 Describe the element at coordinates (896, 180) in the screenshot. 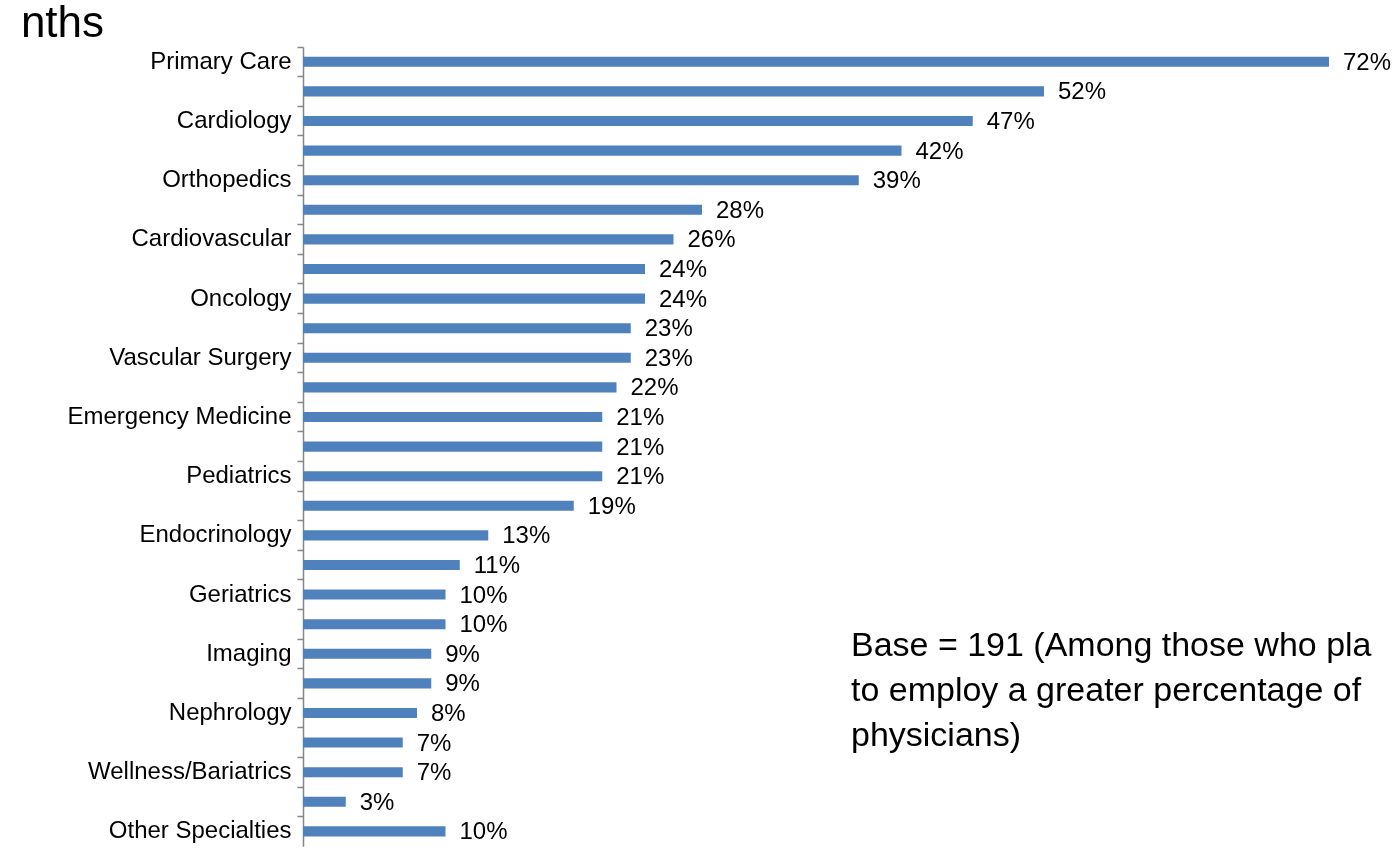

I see `data-label: 39%` at that location.